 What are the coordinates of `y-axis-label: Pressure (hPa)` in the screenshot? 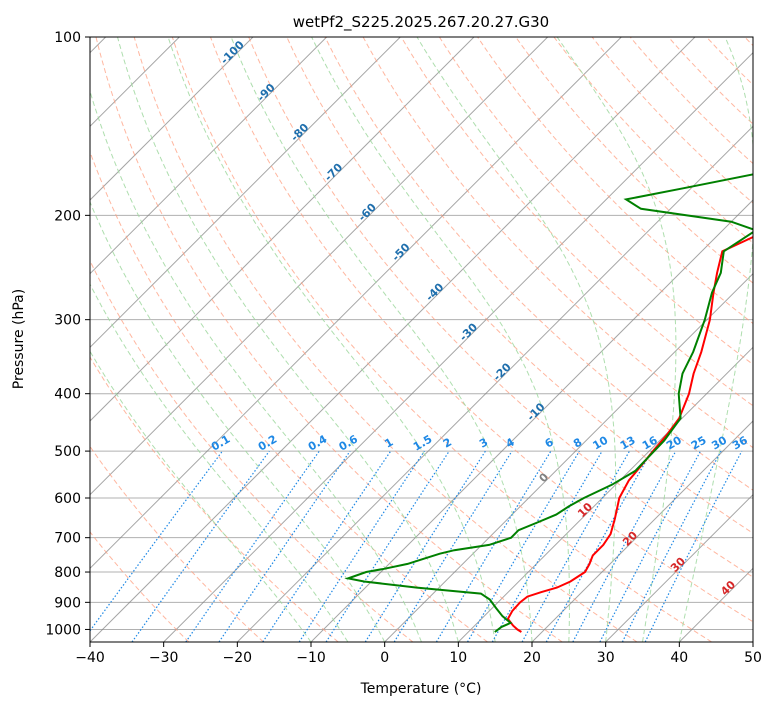 It's located at (19, 339).